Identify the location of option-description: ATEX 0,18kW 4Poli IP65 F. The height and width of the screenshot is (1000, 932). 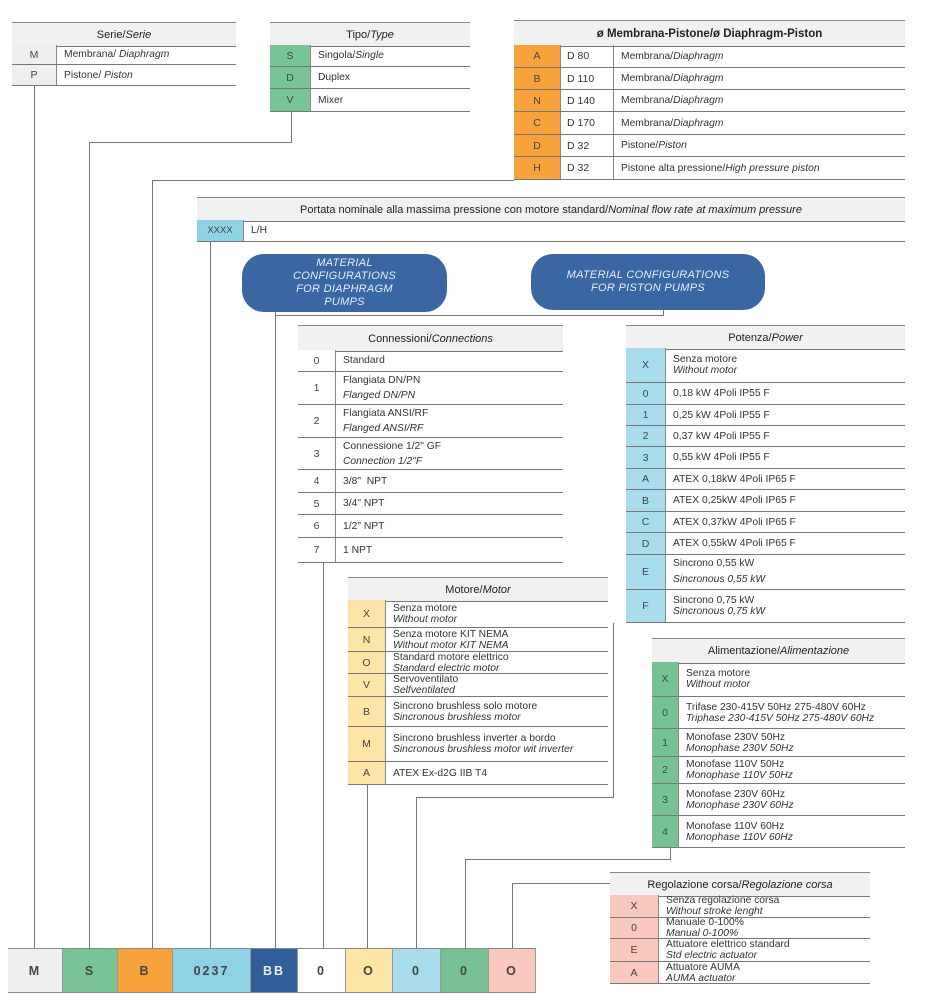
(731, 479).